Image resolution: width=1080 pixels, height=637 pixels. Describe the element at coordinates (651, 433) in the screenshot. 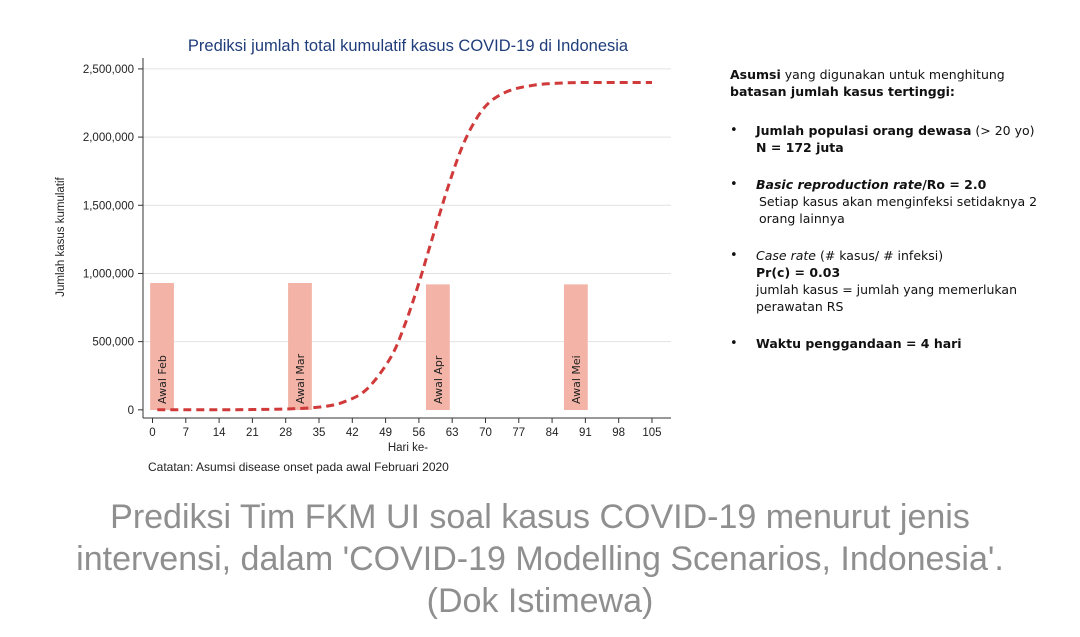

I see `x-tick-label-15: 105` at that location.